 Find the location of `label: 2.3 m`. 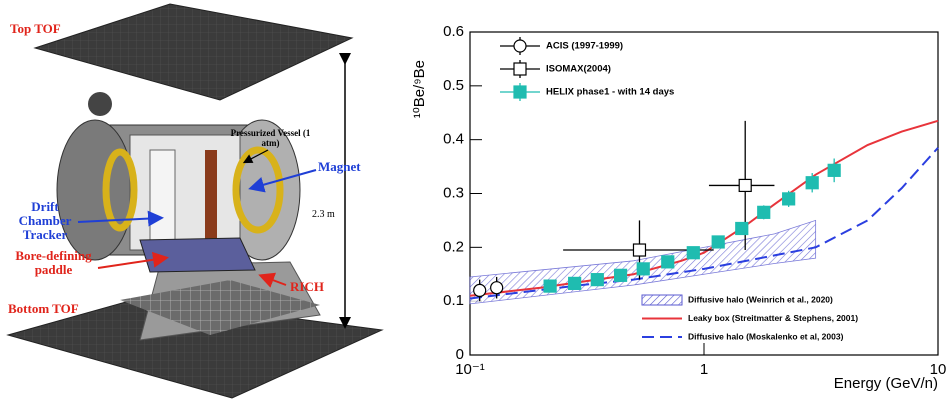

label: 2.3 m is located at coordinates (323, 214).